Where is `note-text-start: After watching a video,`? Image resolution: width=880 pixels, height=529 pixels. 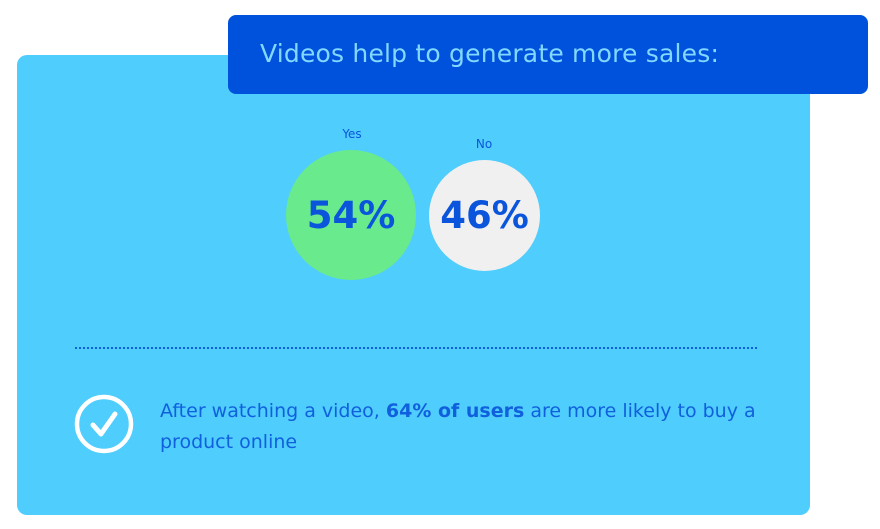 note-text-start: After watching a video, is located at coordinates (273, 411).